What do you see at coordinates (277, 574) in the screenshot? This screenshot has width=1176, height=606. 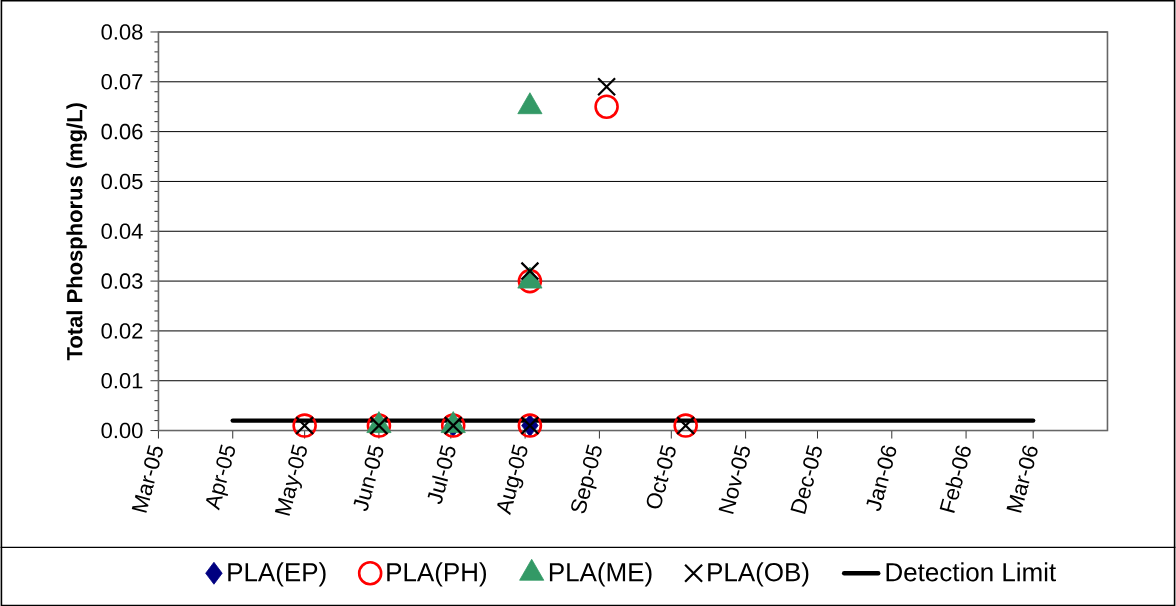 I see `legend-label: PLA(EP)` at bounding box center [277, 574].